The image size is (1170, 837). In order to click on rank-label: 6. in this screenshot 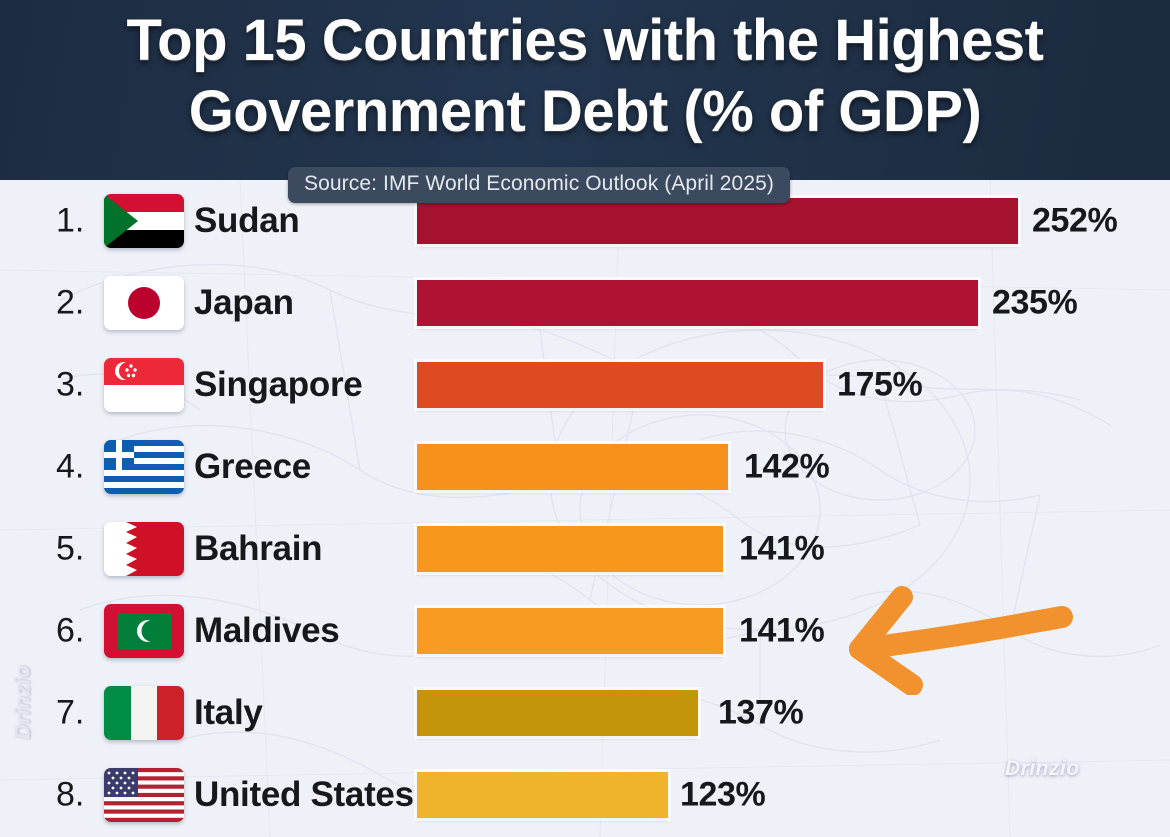, I will do `click(70, 630)`.